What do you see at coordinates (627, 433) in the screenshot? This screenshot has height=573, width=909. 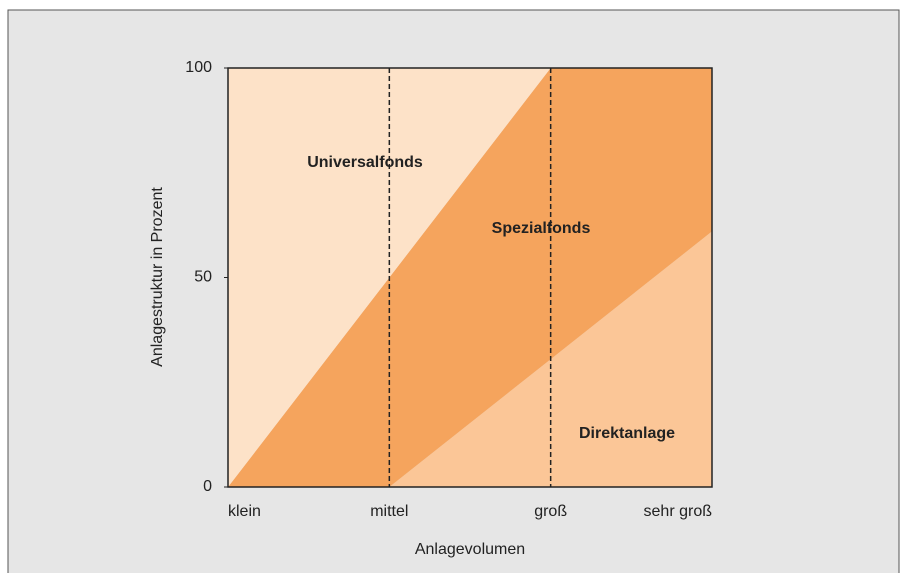 I see `area-label: Direktanlage` at bounding box center [627, 433].